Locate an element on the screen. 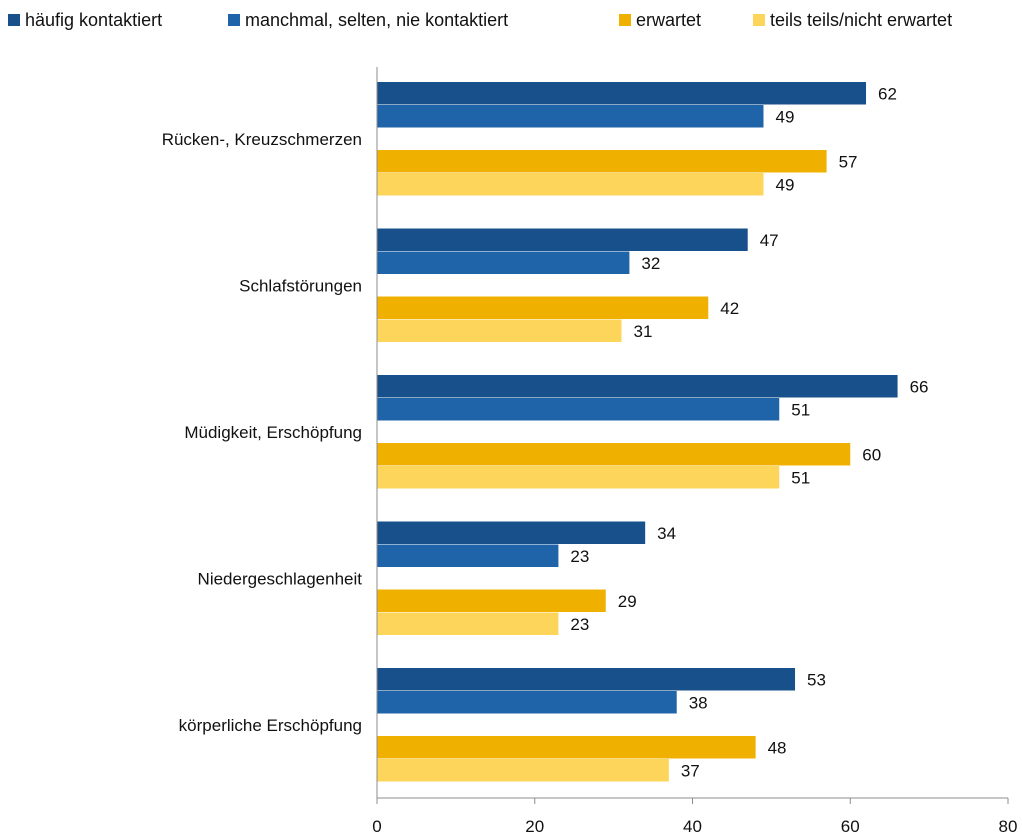  data-label: 34 is located at coordinates (666, 533).